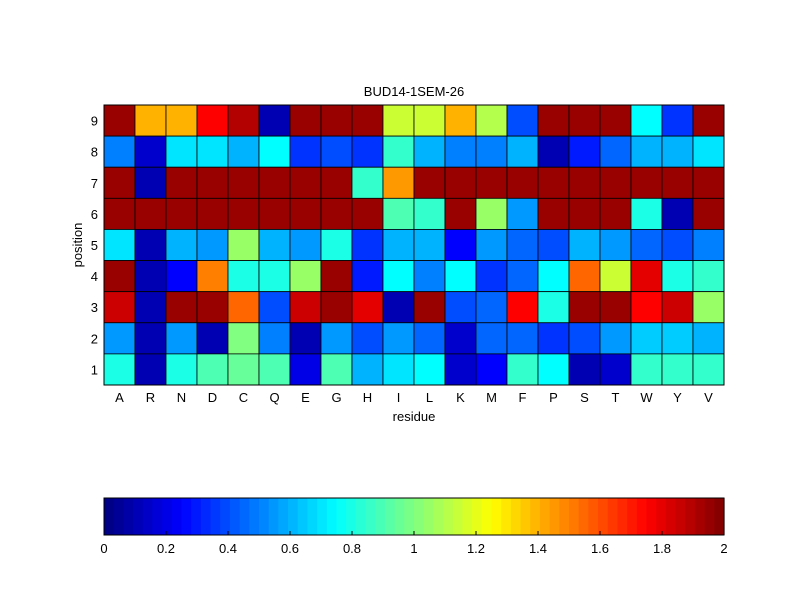  Describe the element at coordinates (367, 397) in the screenshot. I see `x-tick-label: H` at that location.